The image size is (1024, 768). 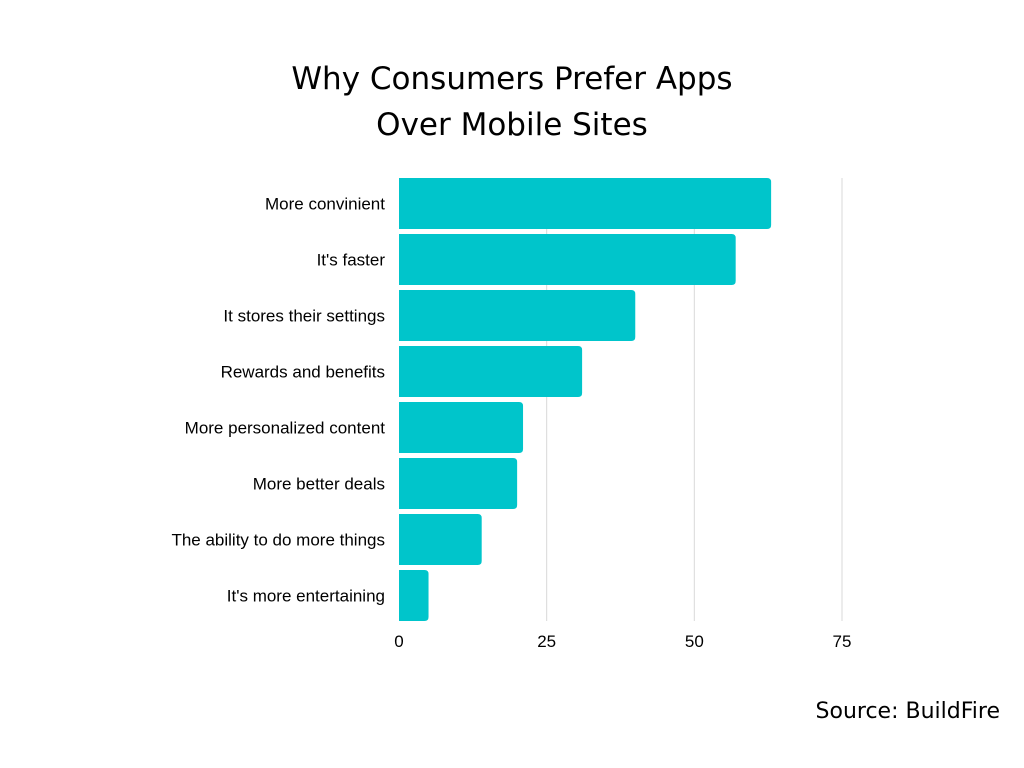 What do you see at coordinates (842, 641) in the screenshot?
I see `x-tick-label: 75` at bounding box center [842, 641].